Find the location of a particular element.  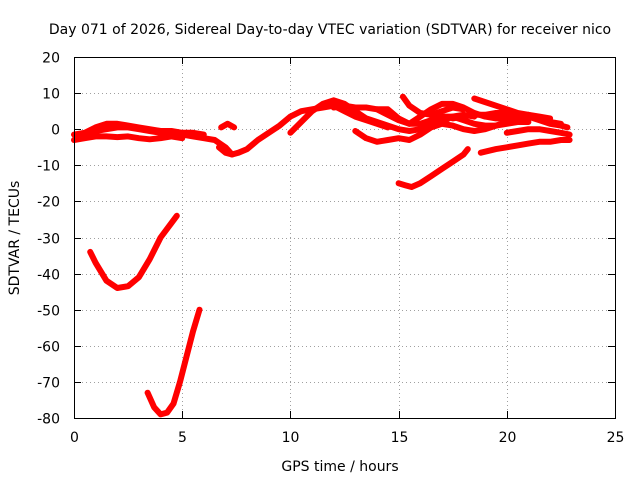

x-tick-labels: 0 5 10 15 20 25 is located at coordinates (347, 438).